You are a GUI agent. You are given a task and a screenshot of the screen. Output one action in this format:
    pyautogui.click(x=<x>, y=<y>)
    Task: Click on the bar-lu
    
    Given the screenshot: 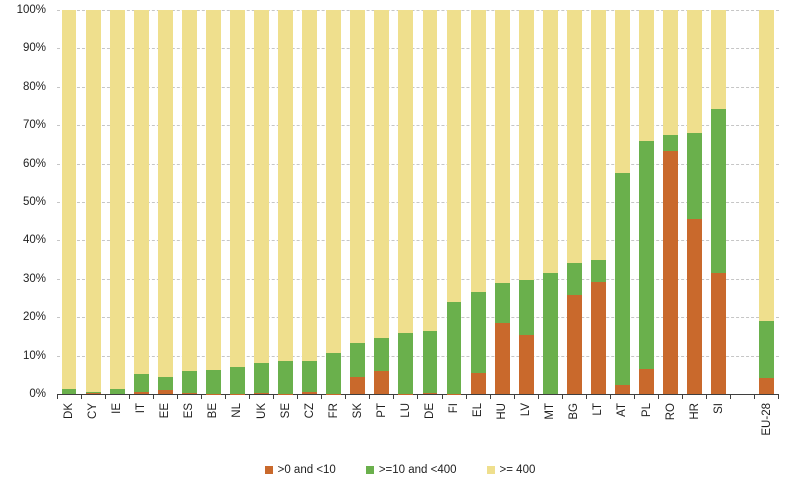 What is the action you would take?
    pyautogui.click(x=406, y=202)
    